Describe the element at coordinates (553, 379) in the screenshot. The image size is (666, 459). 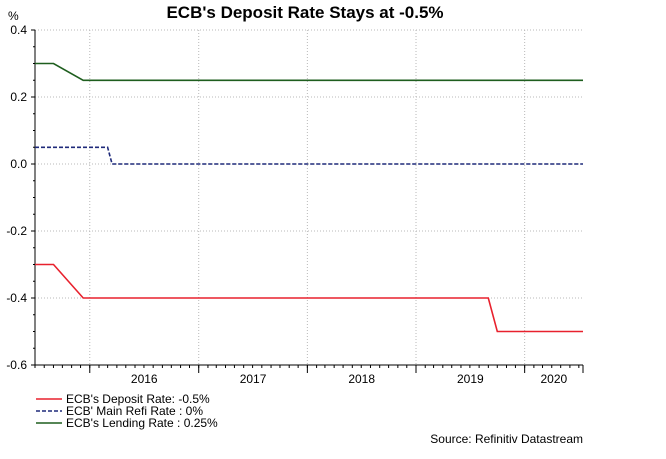
I see `x-tick-label: 2020` at that location.